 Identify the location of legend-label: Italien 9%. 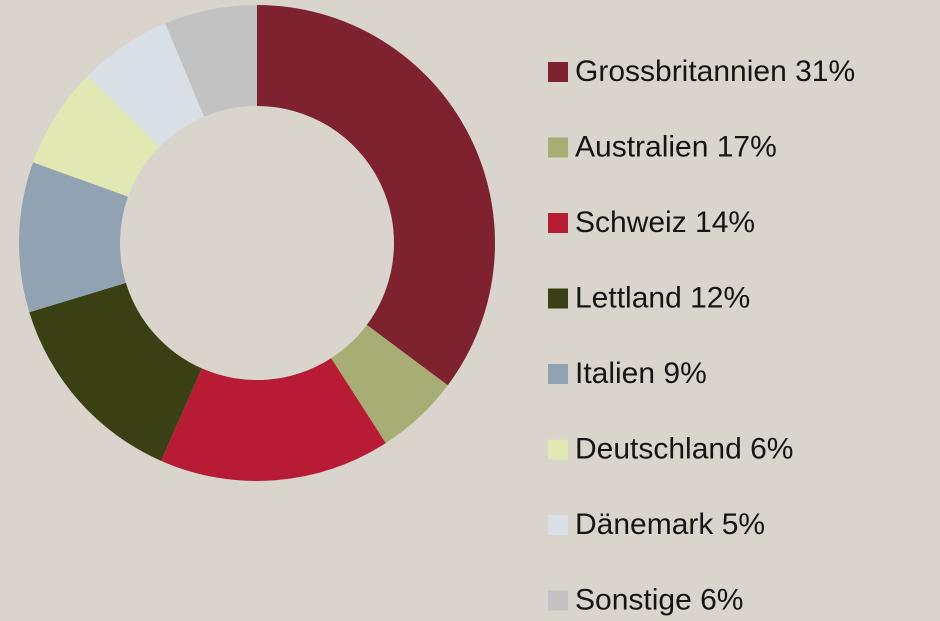
(641, 373).